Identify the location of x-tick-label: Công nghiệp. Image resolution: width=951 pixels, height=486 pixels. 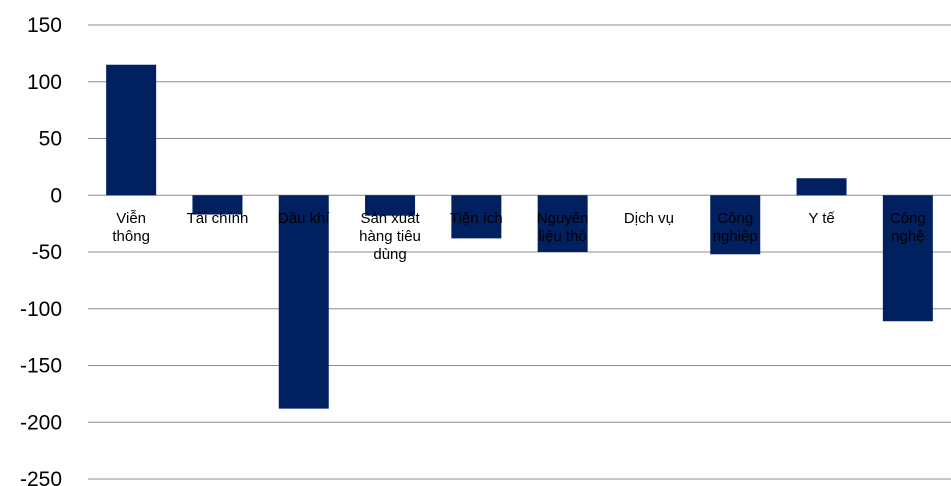
(735, 227).